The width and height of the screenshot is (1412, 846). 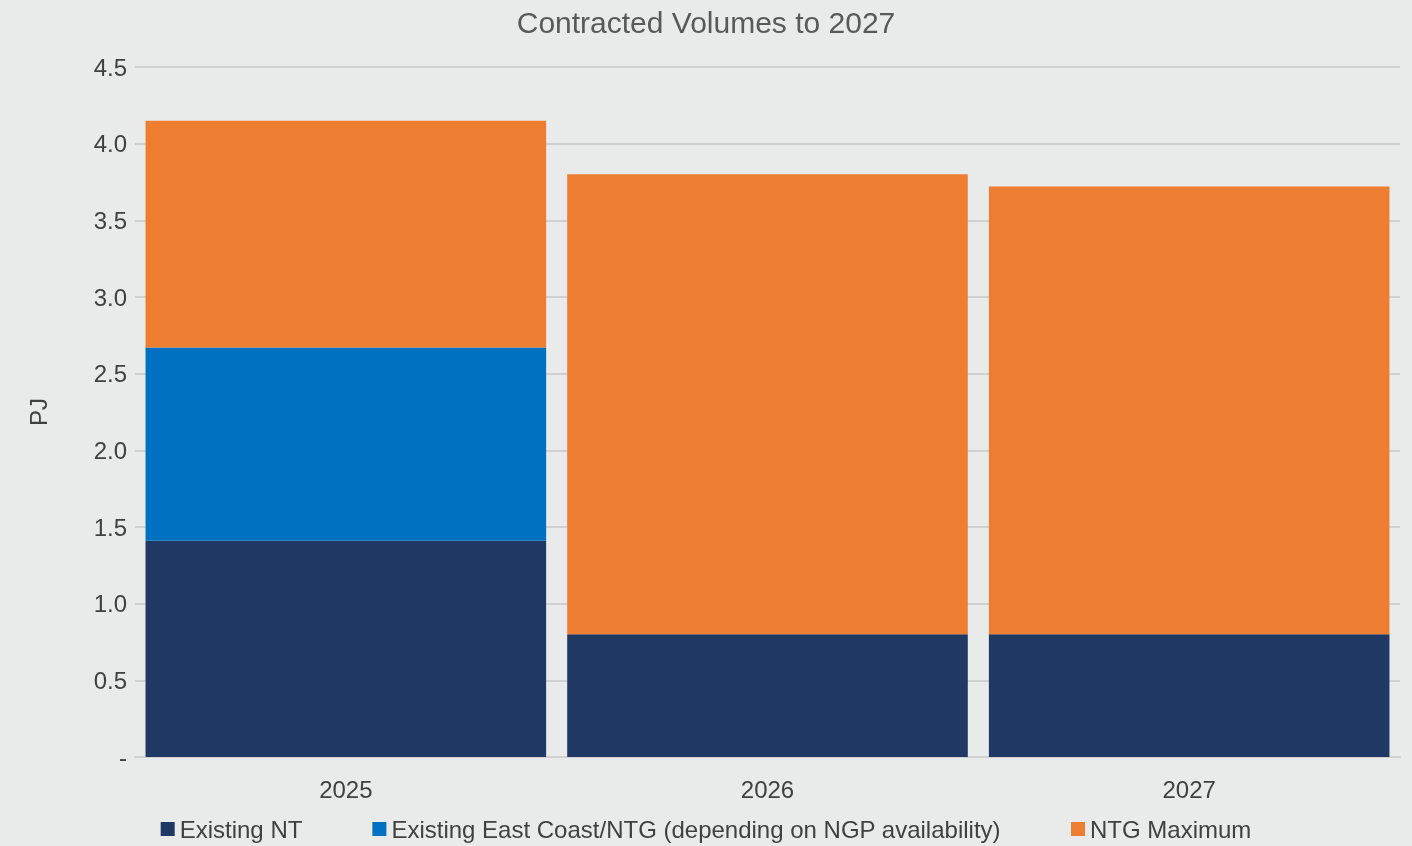 What do you see at coordinates (110, 680) in the screenshot?
I see `y-tick-label: 0.5` at bounding box center [110, 680].